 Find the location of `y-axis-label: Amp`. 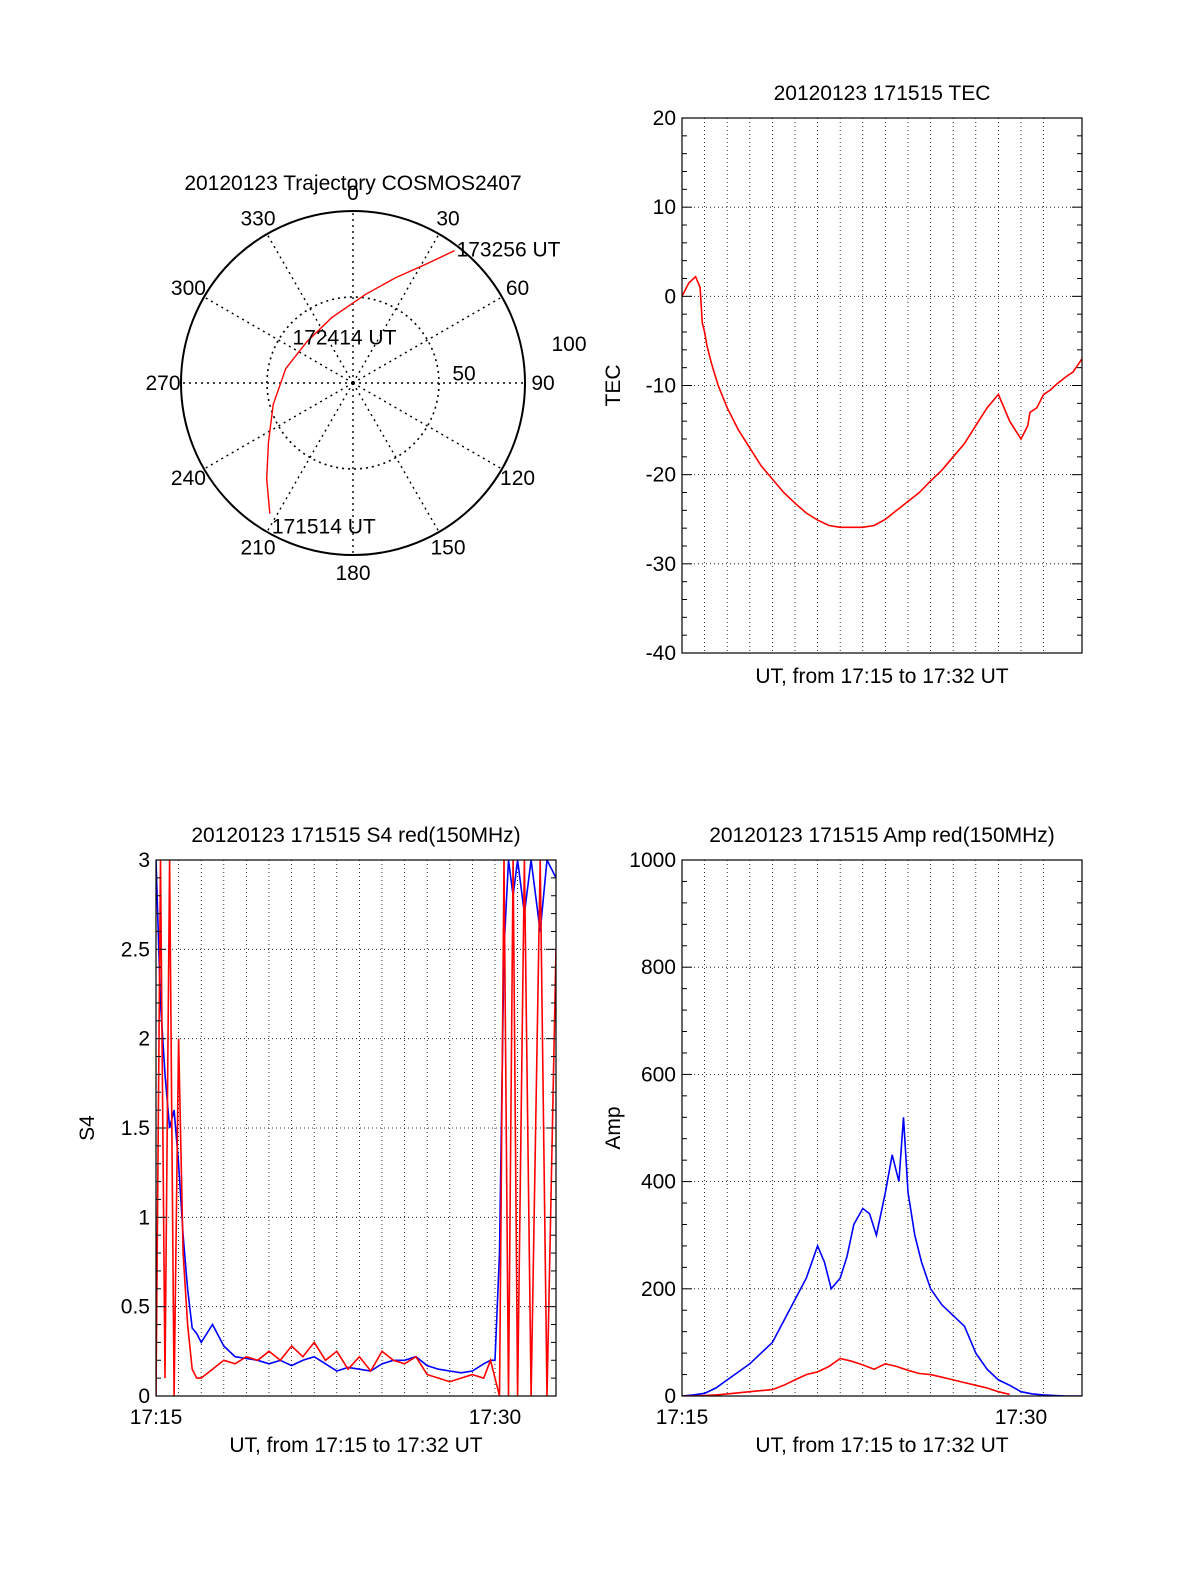

y-axis-label: Amp is located at coordinates (613, 1127).